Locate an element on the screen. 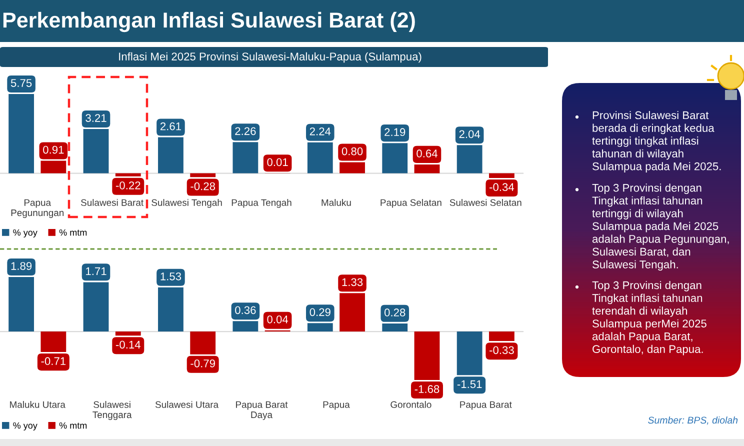  data-label: -0.34 is located at coordinates (502, 187).